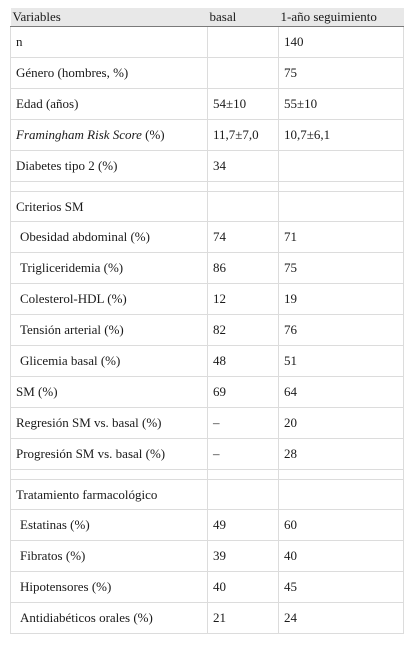  I want to click on header-variables: Variables, so click(109, 17).